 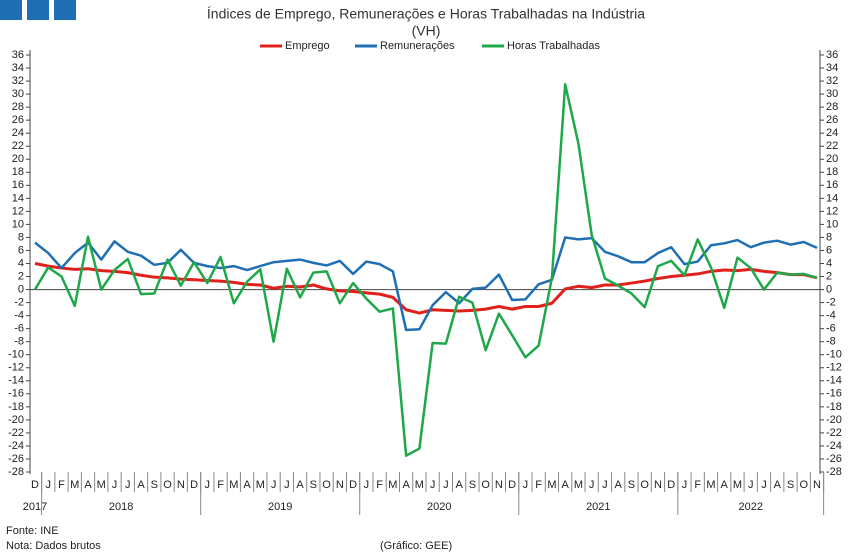 What do you see at coordinates (834, 394) in the screenshot?
I see `y2-tick-label: -16` at bounding box center [834, 394].